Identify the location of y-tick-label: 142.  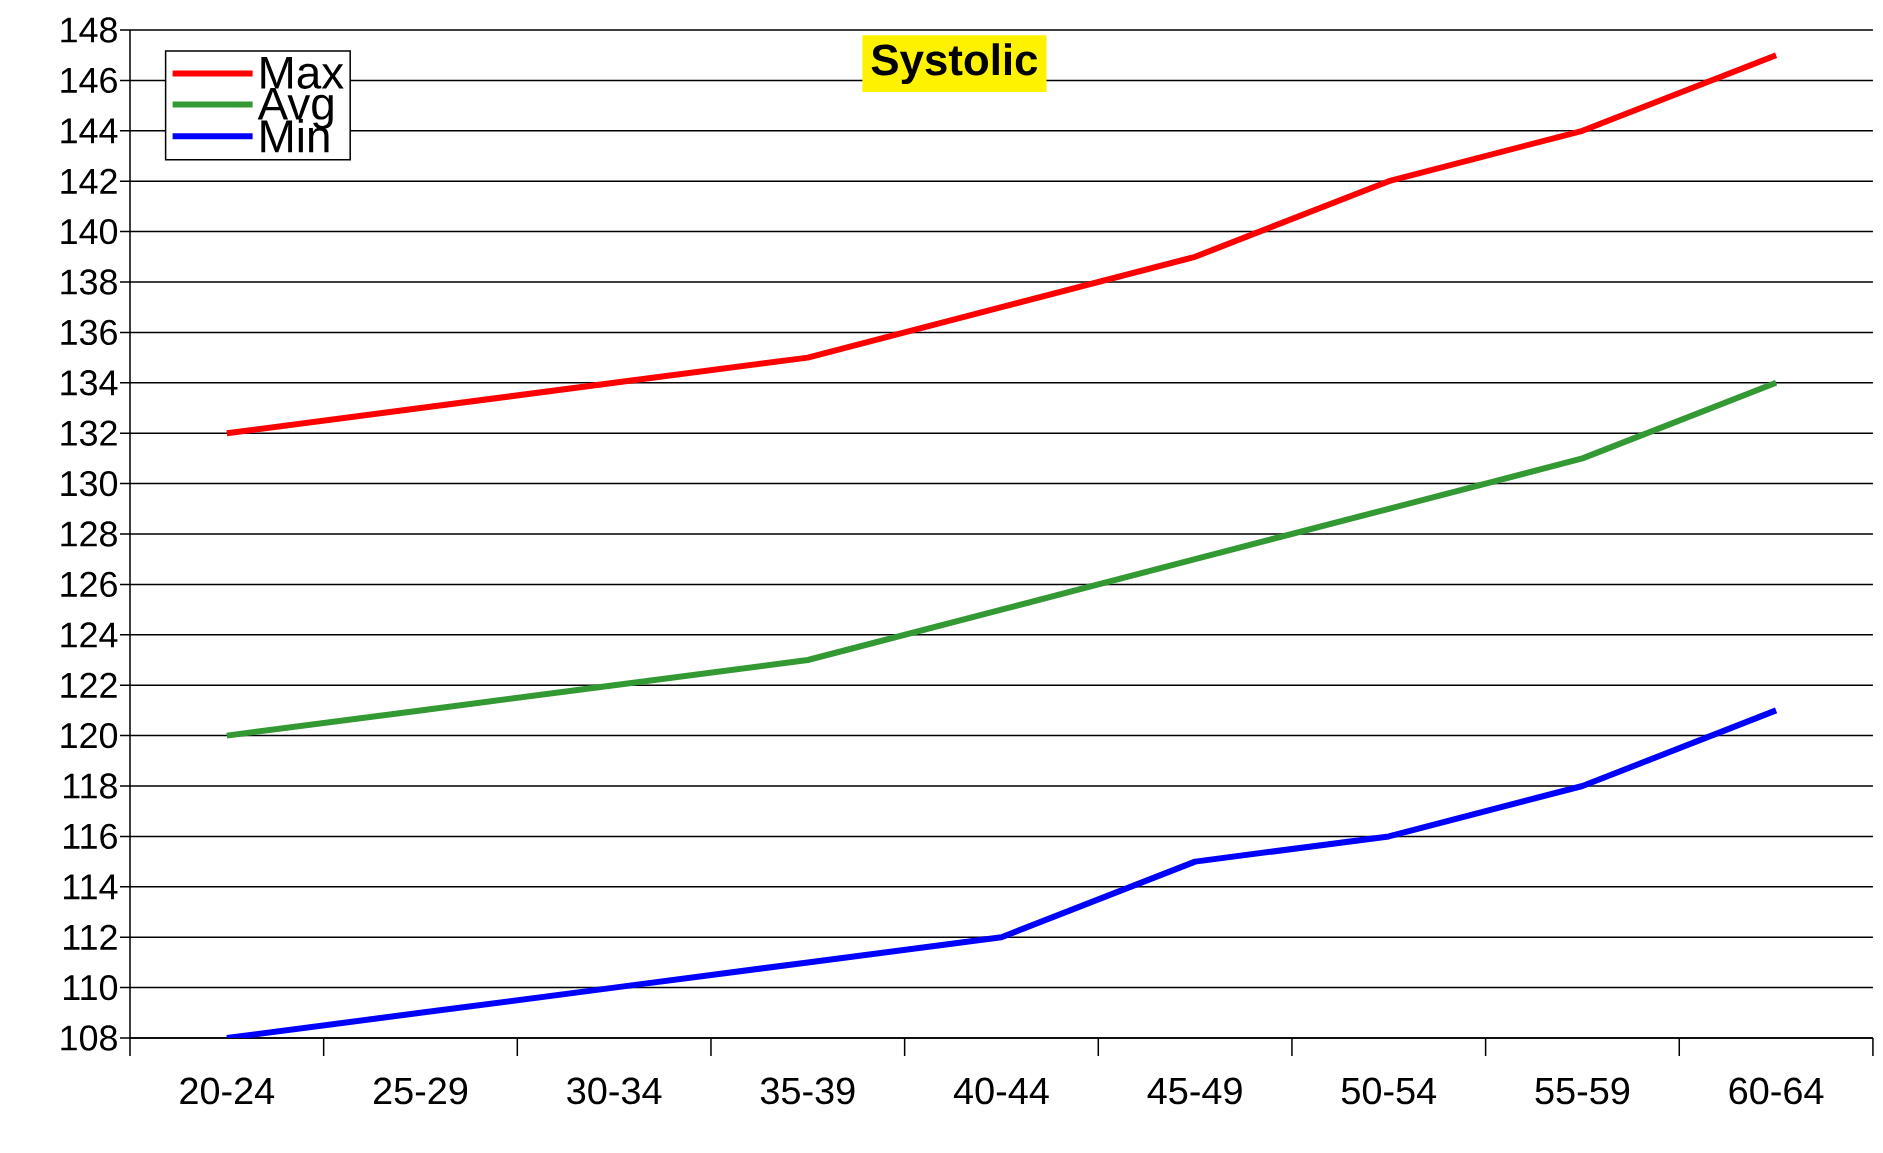
(89, 181).